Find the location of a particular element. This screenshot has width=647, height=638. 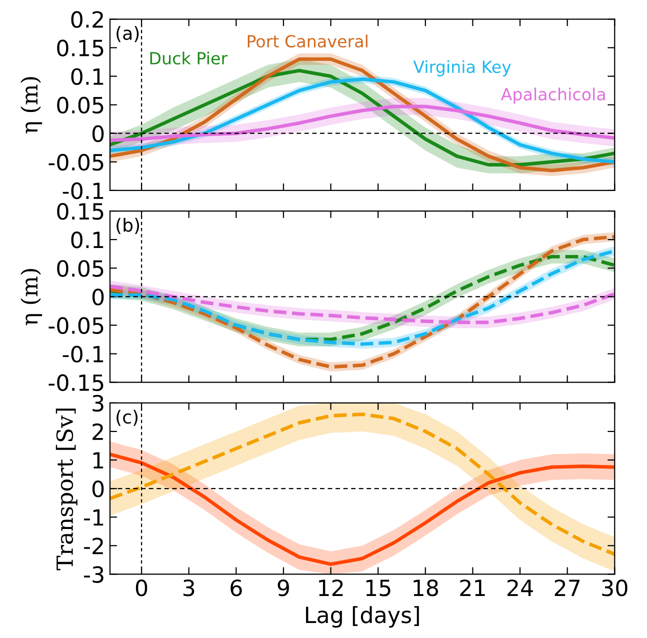

x-tick-label: 24 is located at coordinates (520, 587).